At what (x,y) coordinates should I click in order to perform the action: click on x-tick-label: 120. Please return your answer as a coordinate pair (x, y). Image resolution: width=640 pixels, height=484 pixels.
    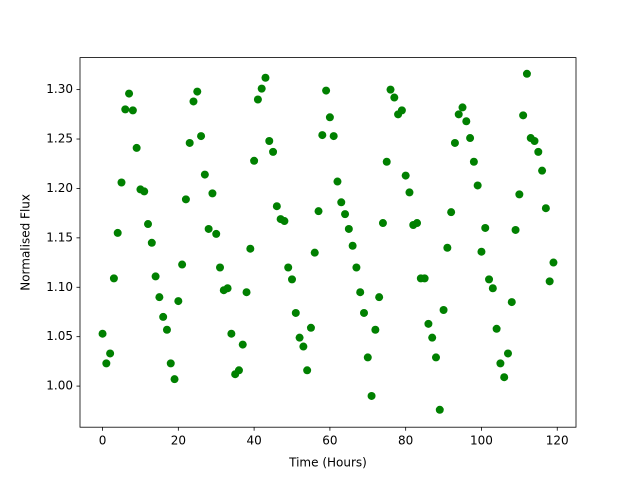
    Looking at the image, I should click on (557, 441).